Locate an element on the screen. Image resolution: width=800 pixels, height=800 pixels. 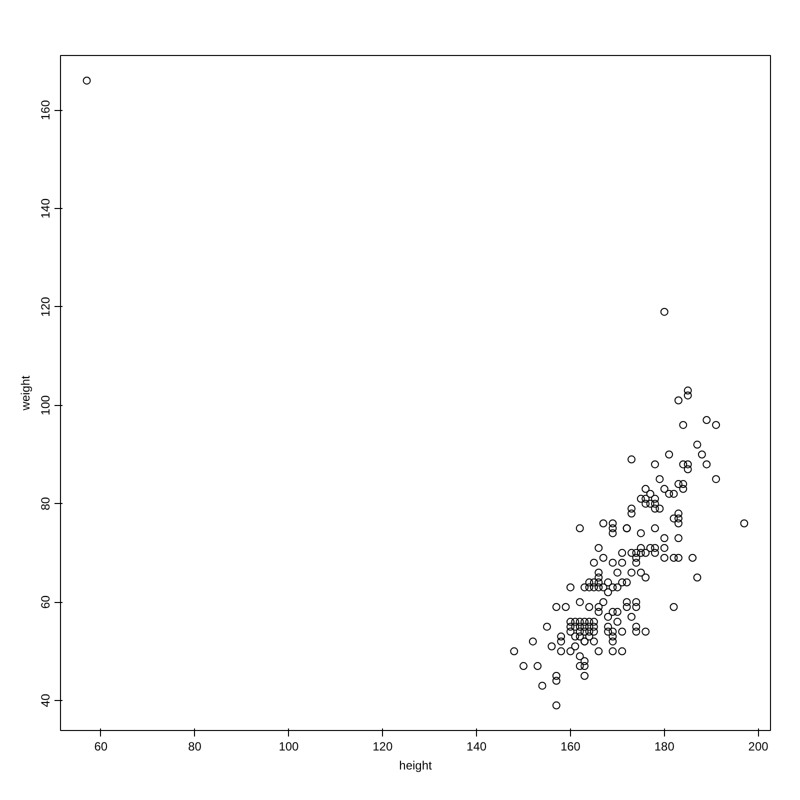
x-tick-label: 160 is located at coordinates (570, 747).